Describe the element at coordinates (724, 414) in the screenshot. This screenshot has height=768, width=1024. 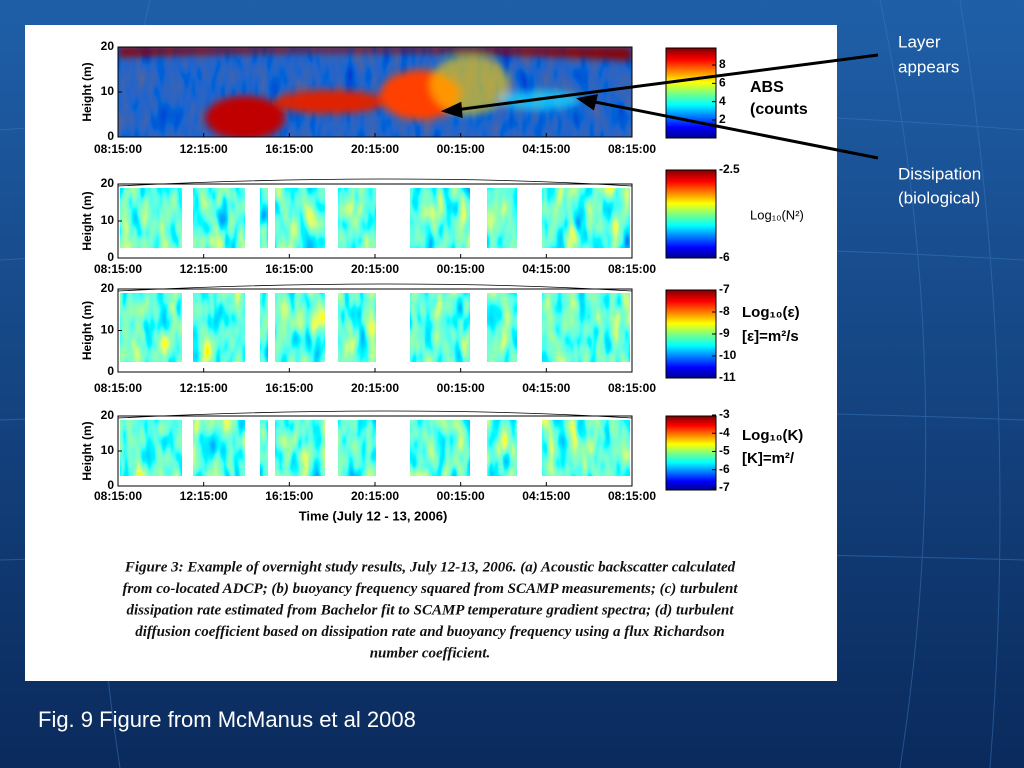
I see `colorbar-tick-label: -3` at that location.